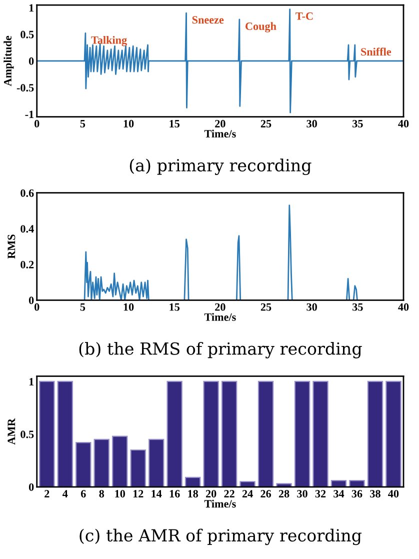 The width and height of the screenshot is (419, 559). What do you see at coordinates (221, 537) in the screenshot?
I see `text: (c) the AMR of primary recording` at bounding box center [221, 537].